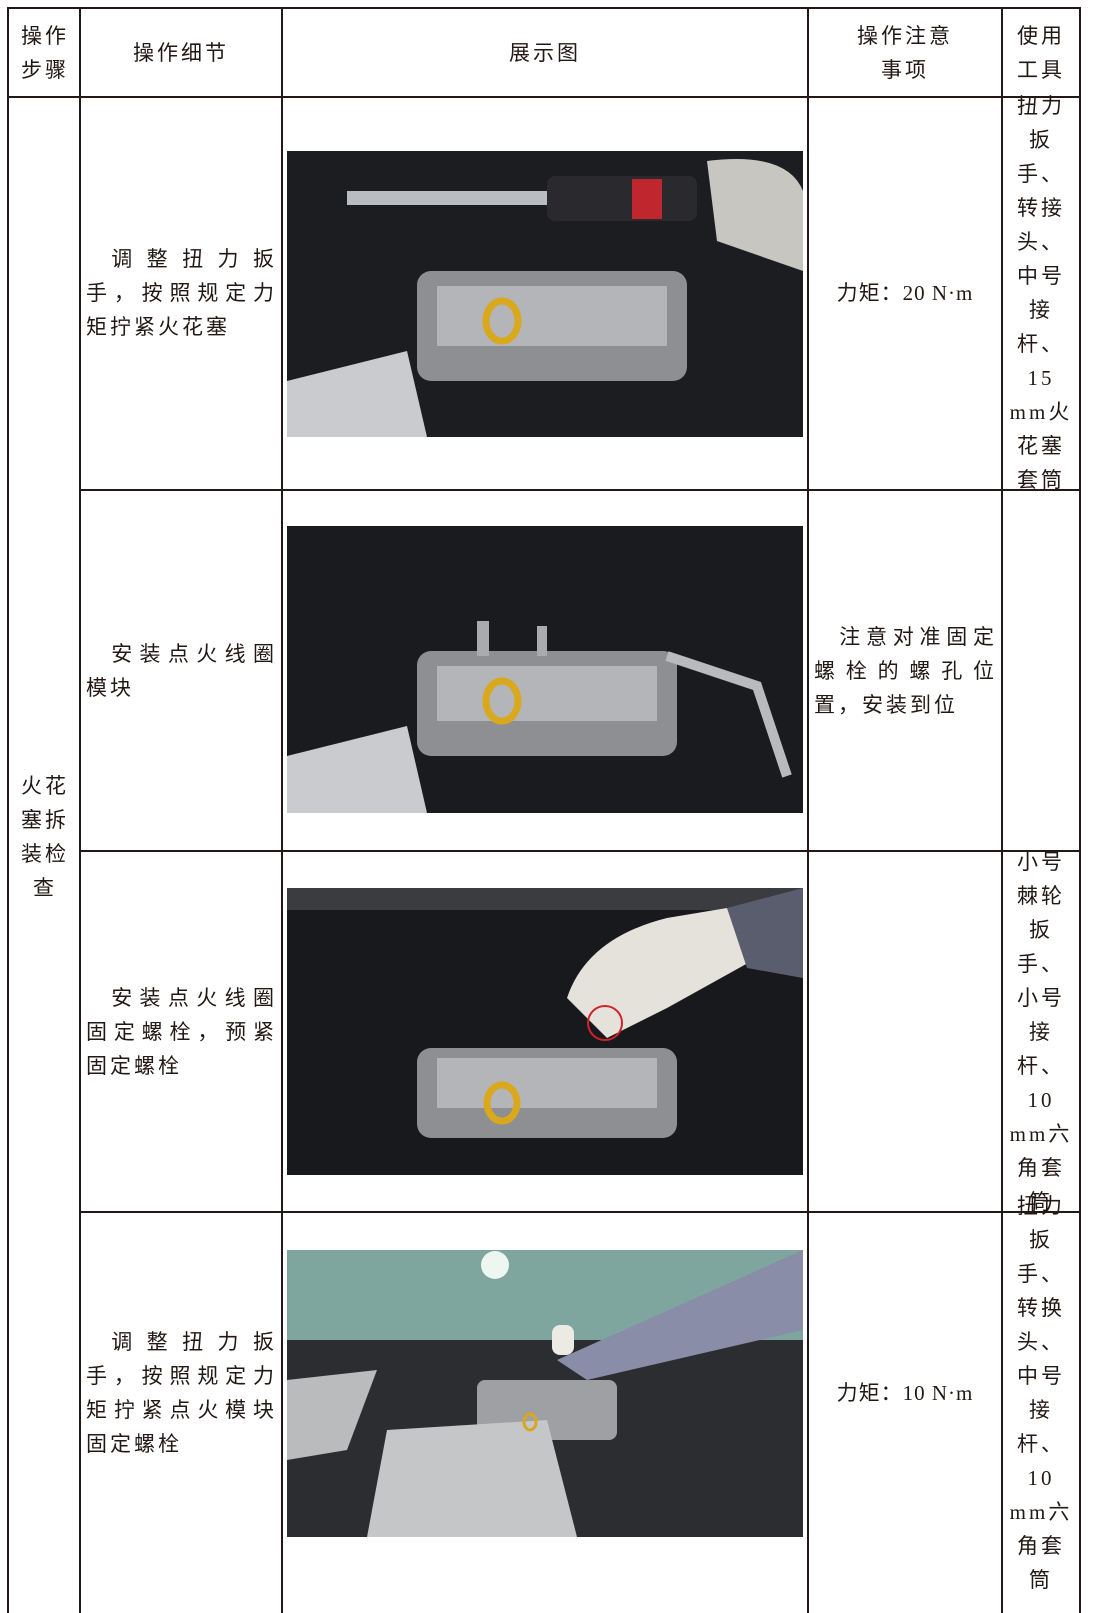 This screenshot has height=1613, width=1115. Describe the element at coordinates (905, 293) in the screenshot. I see `notes-cell: 力矩：20 N·m` at that location.